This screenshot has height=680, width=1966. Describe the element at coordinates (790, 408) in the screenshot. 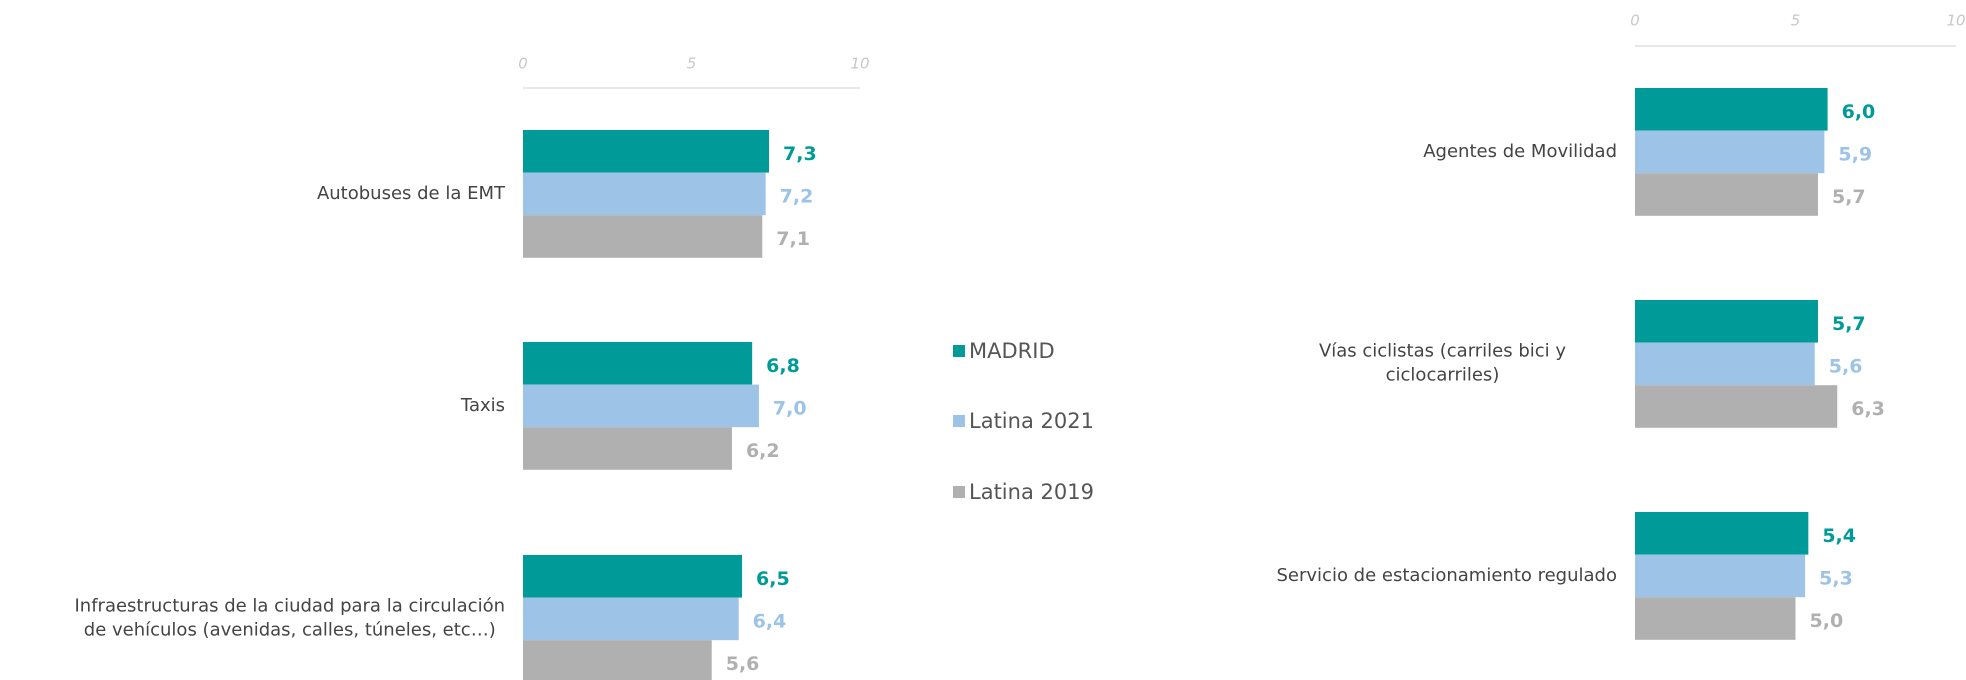

I see `value-label: 7,0` at that location.